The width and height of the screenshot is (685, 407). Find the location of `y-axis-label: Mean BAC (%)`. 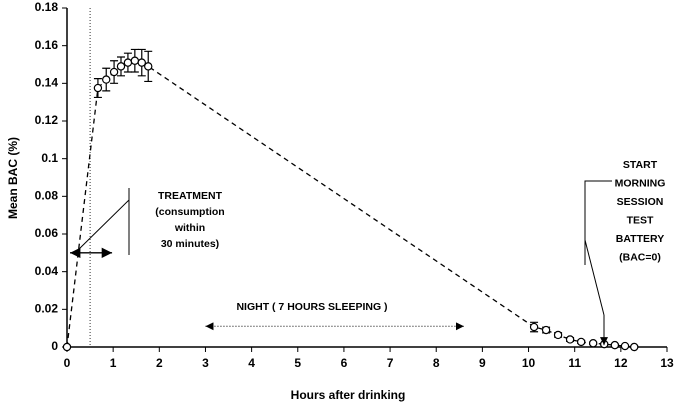

y-axis-label: Mean BAC (%) is located at coordinates (13, 178).